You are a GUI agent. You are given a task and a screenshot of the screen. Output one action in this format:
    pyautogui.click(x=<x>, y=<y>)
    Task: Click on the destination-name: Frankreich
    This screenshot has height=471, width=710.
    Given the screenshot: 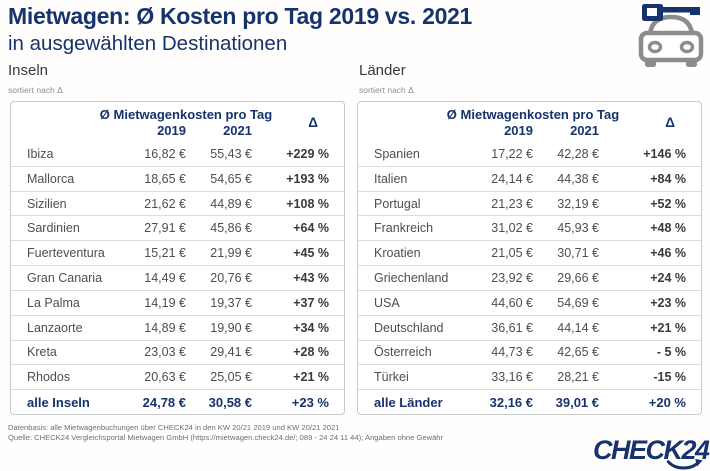 What is the action you would take?
    pyautogui.click(x=404, y=228)
    